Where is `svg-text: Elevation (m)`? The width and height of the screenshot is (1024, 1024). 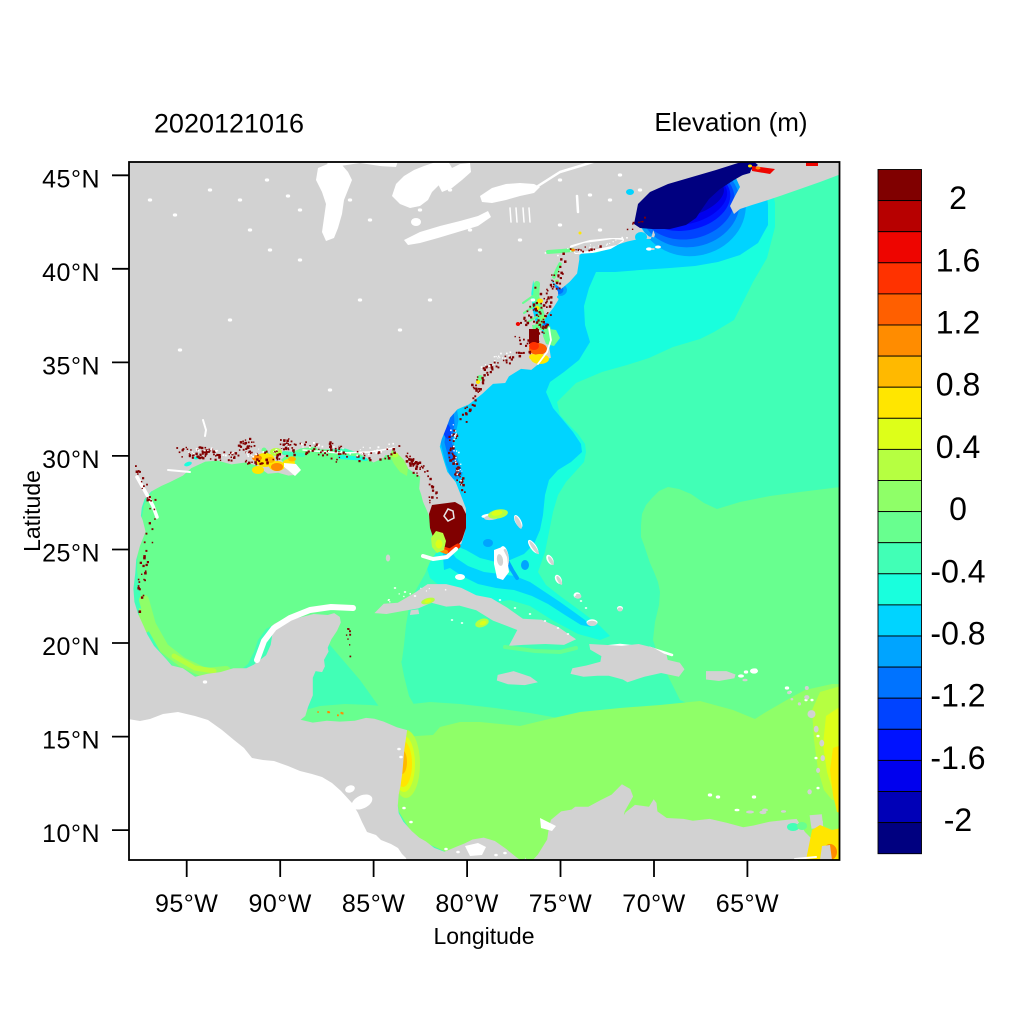
svg-text: Elevation (m) is located at coordinates (730, 122).